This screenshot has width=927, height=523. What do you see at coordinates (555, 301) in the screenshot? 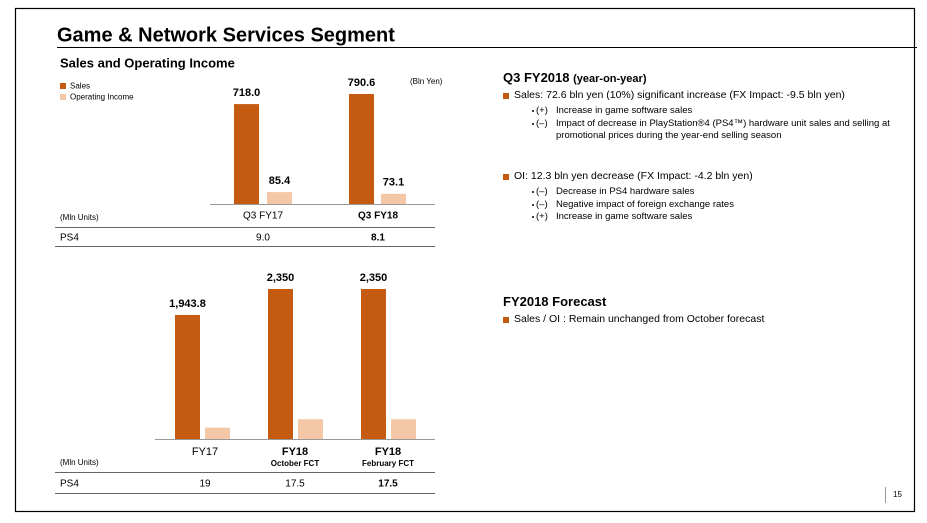
I see `forecast-heading: FY2018 Forecast` at bounding box center [555, 301].